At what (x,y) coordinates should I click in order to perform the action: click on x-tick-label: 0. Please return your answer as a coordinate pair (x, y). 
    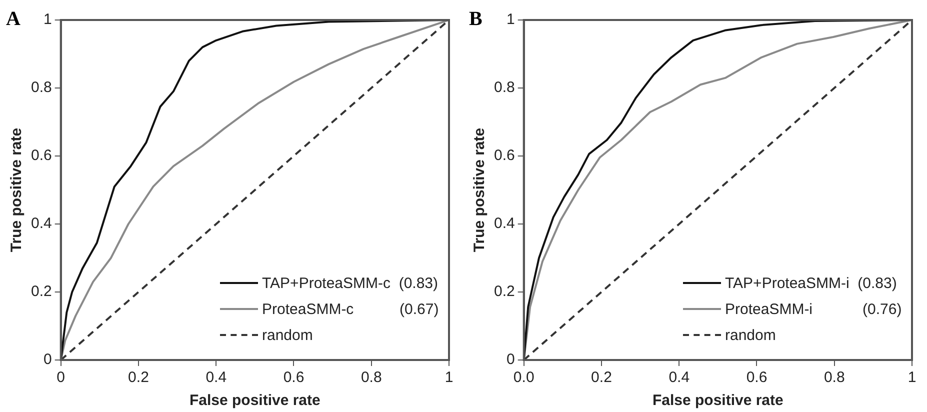
    Looking at the image, I should click on (61, 377).